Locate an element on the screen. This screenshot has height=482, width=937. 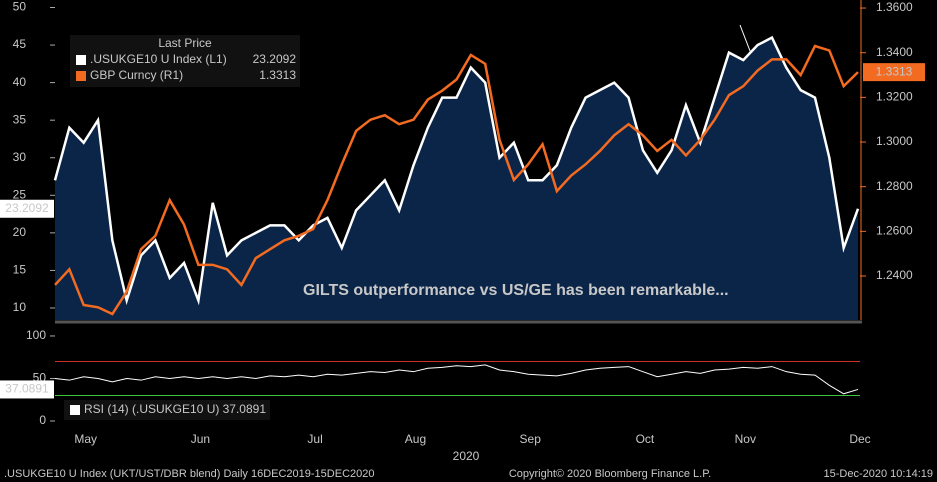
footer-right: 15-Dec-2020 10:14:19 is located at coordinates (878, 474).